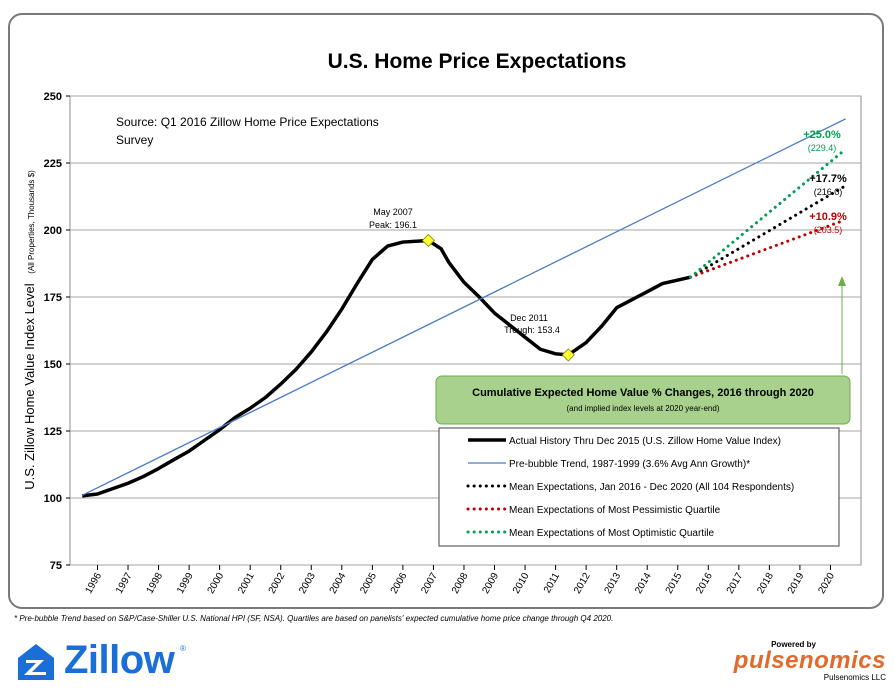  Describe the element at coordinates (822, 135) in the screenshot. I see `optimistic-pct-label: +25.0%` at that location.